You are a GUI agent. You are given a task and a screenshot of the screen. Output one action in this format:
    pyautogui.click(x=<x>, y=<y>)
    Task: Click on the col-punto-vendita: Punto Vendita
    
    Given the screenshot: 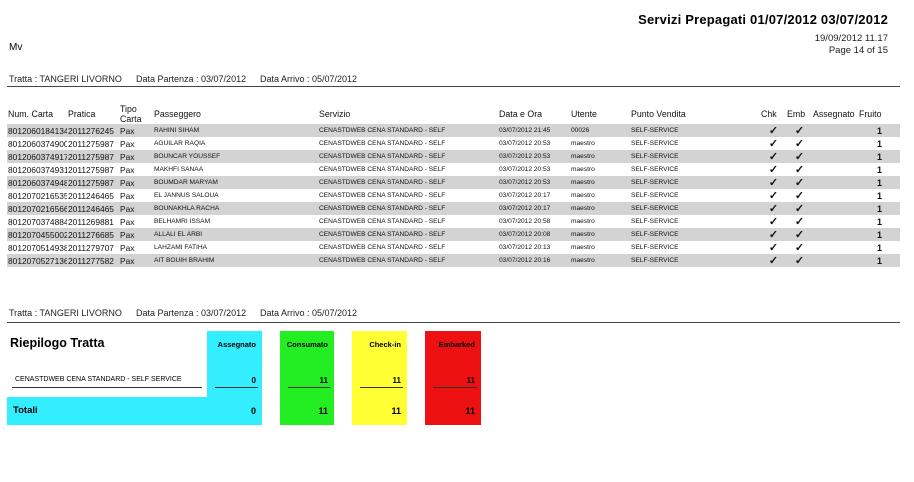 What is the action you would take?
    pyautogui.click(x=658, y=114)
    